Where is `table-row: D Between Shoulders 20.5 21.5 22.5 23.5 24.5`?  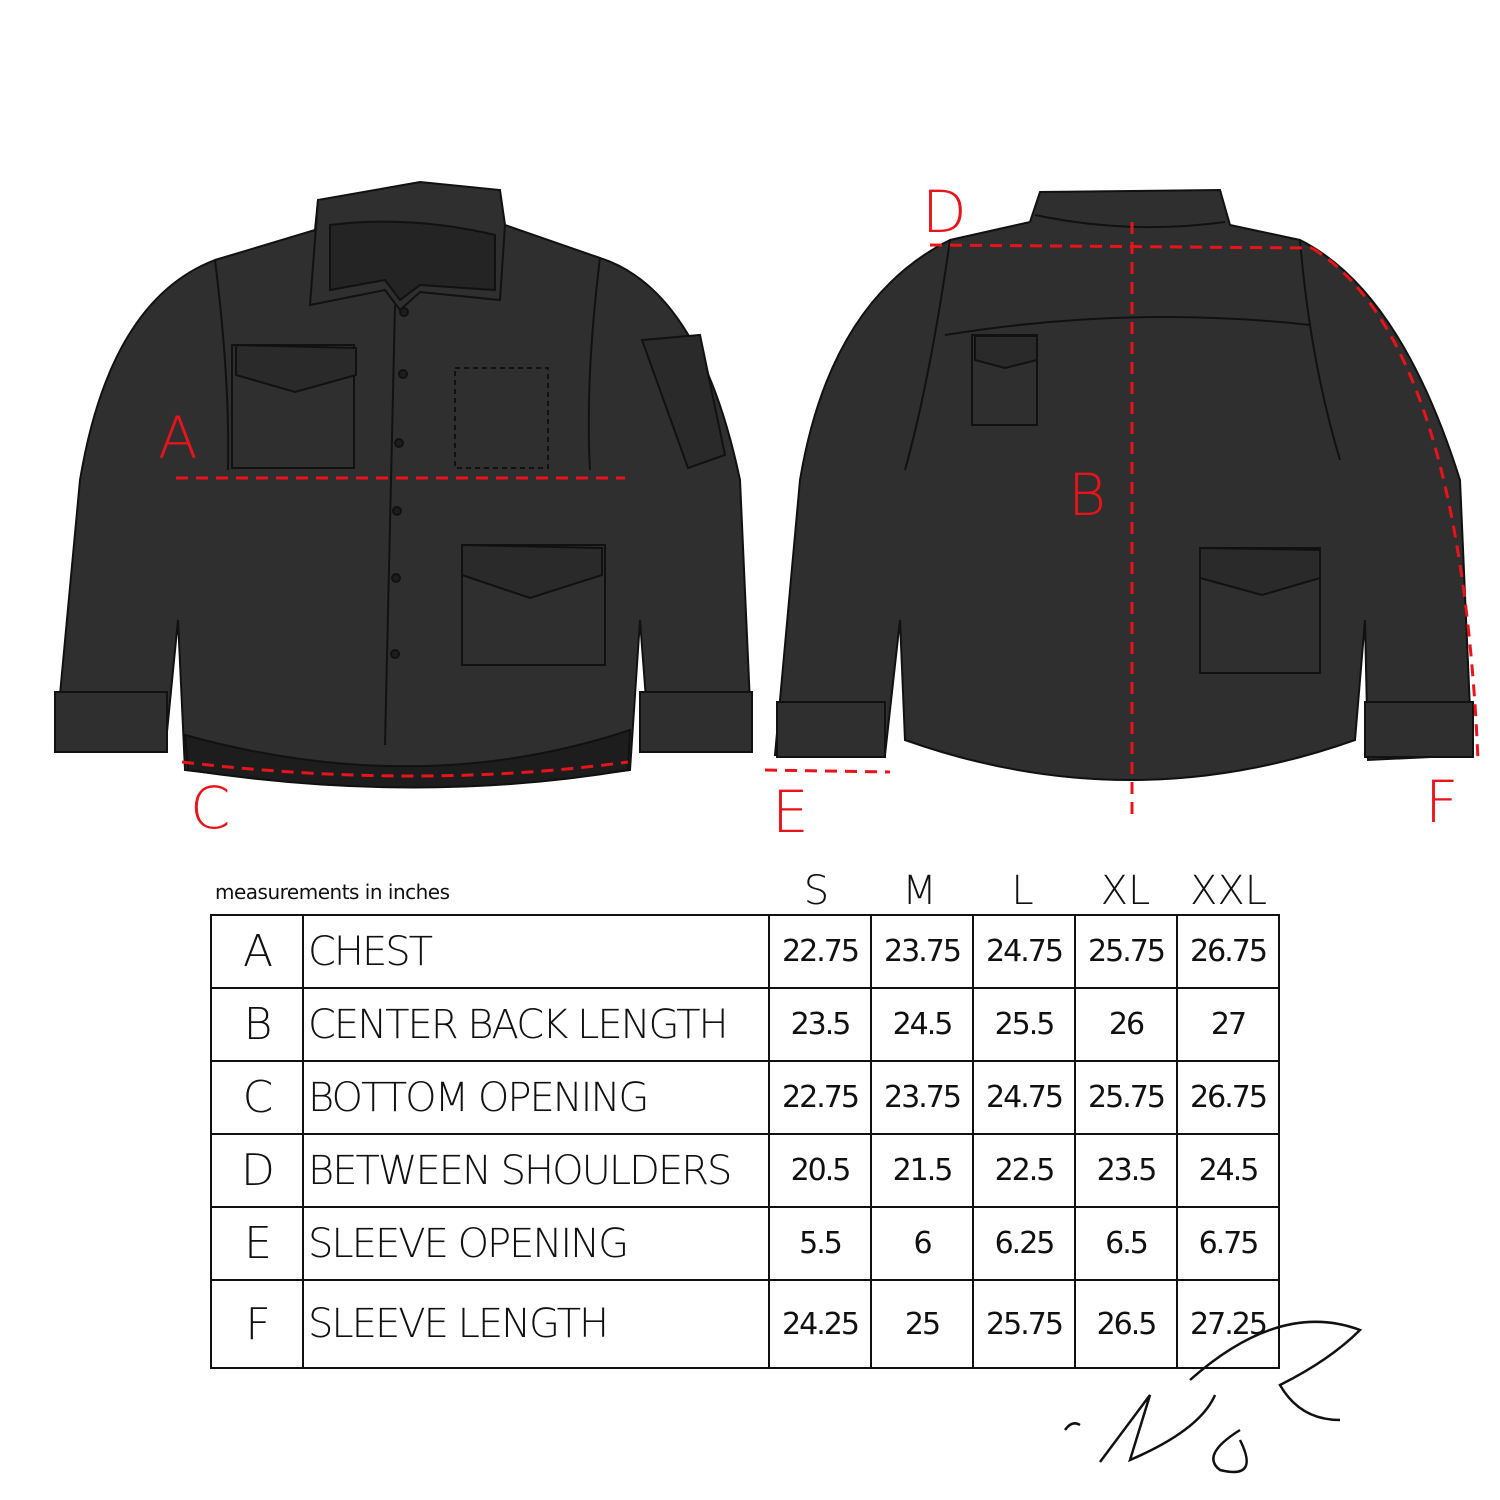
table-row: D Between Shoulders 20.5 21.5 22.5 23.5 24.5 is located at coordinates (745, 1170).